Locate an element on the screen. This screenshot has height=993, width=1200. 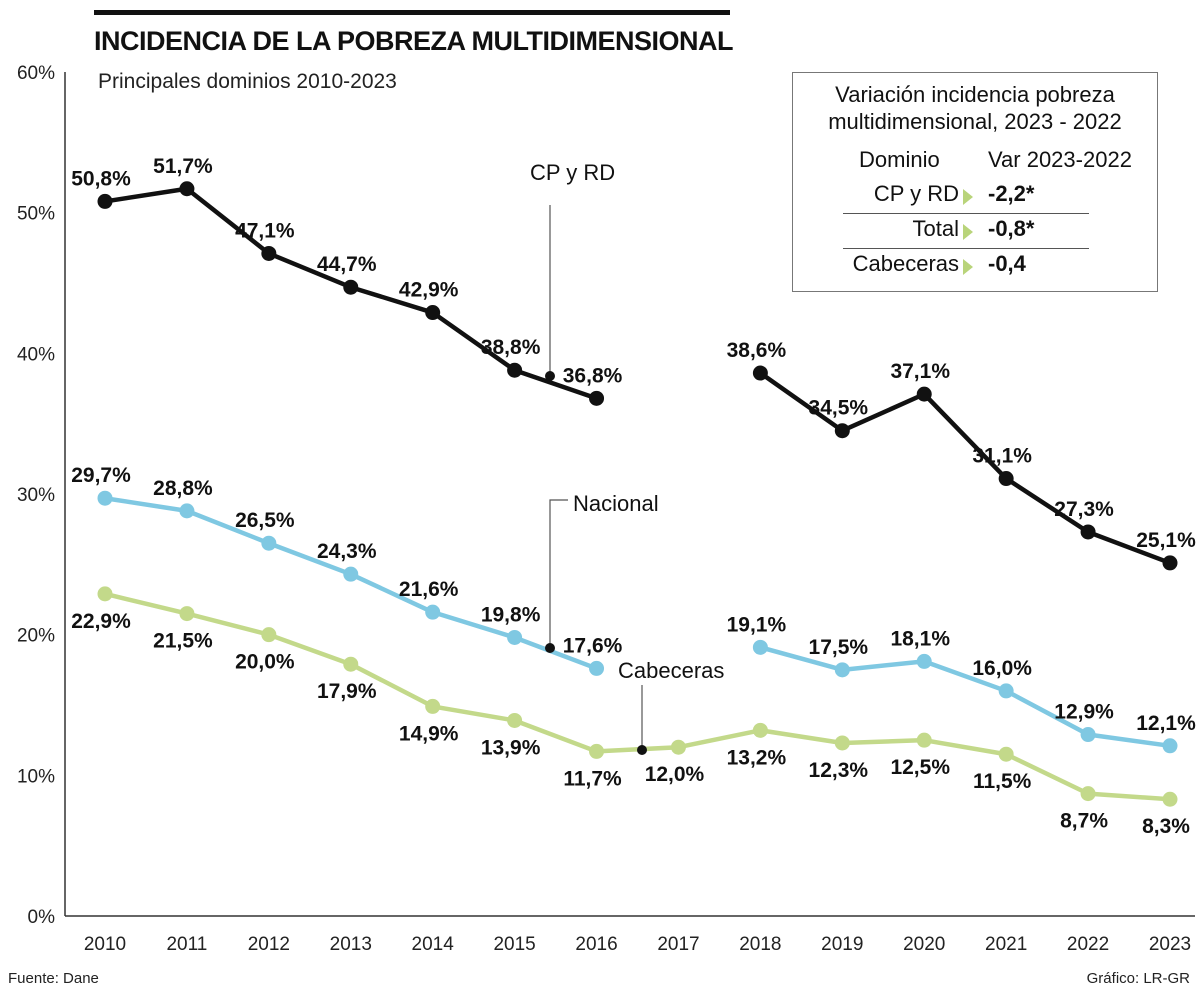
x-tick-label: 2021 is located at coordinates (1006, 944).